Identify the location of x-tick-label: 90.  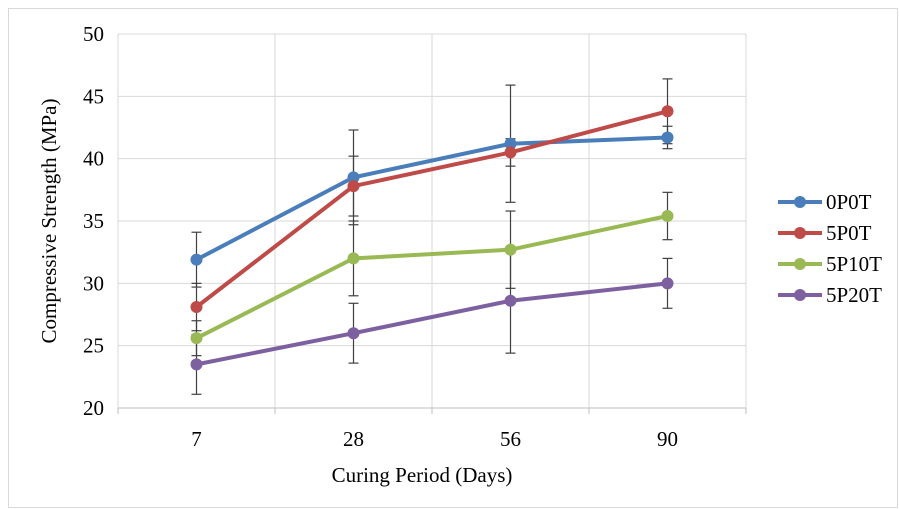
(667, 439).